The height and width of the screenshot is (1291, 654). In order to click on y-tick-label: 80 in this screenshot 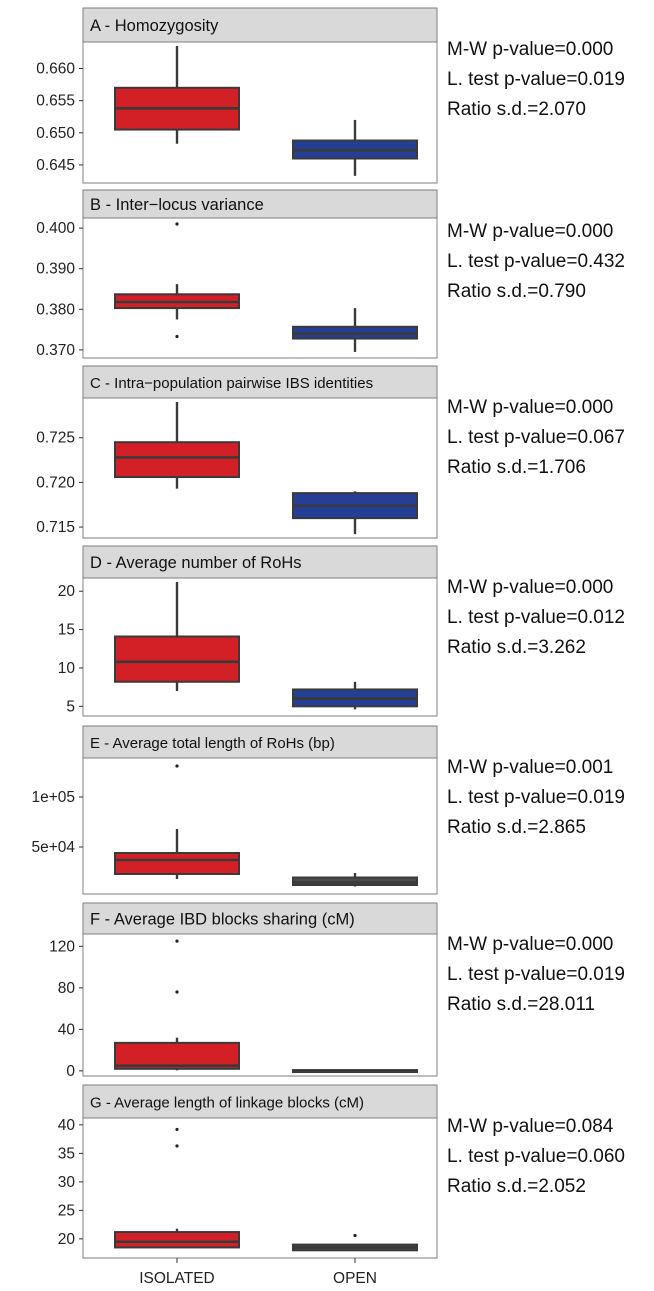, I will do `click(67, 988)`.